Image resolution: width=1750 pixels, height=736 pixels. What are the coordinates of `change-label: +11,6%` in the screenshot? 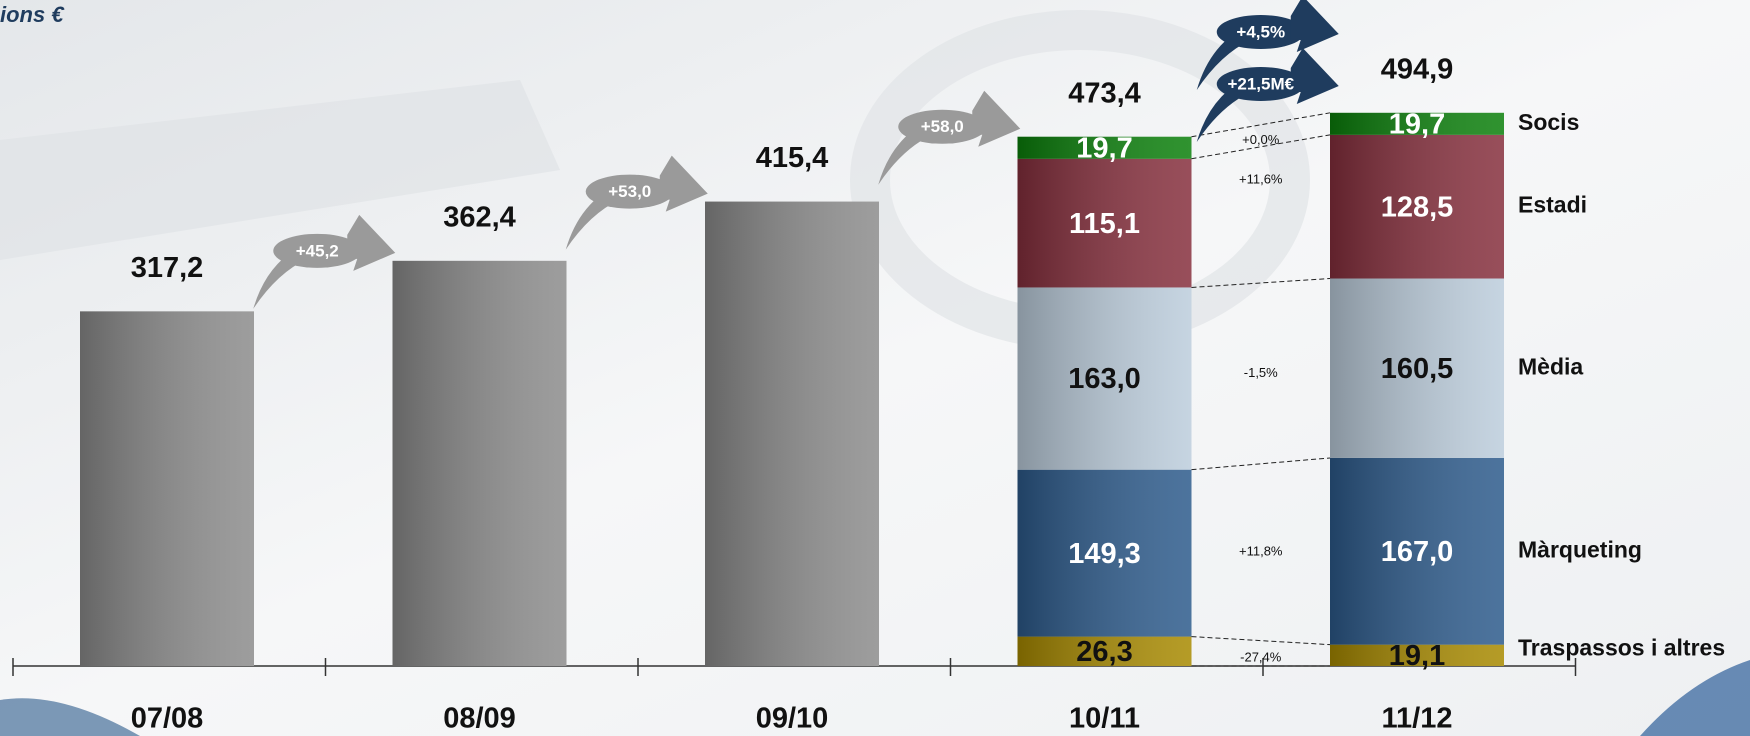 It's located at (1261, 178).